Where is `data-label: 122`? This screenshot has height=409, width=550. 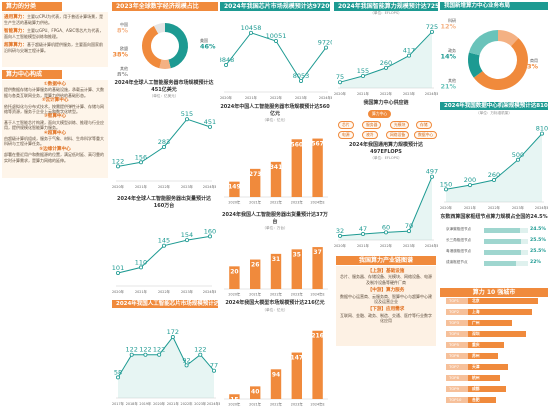 data-label: 122 is located at coordinates (132, 350).